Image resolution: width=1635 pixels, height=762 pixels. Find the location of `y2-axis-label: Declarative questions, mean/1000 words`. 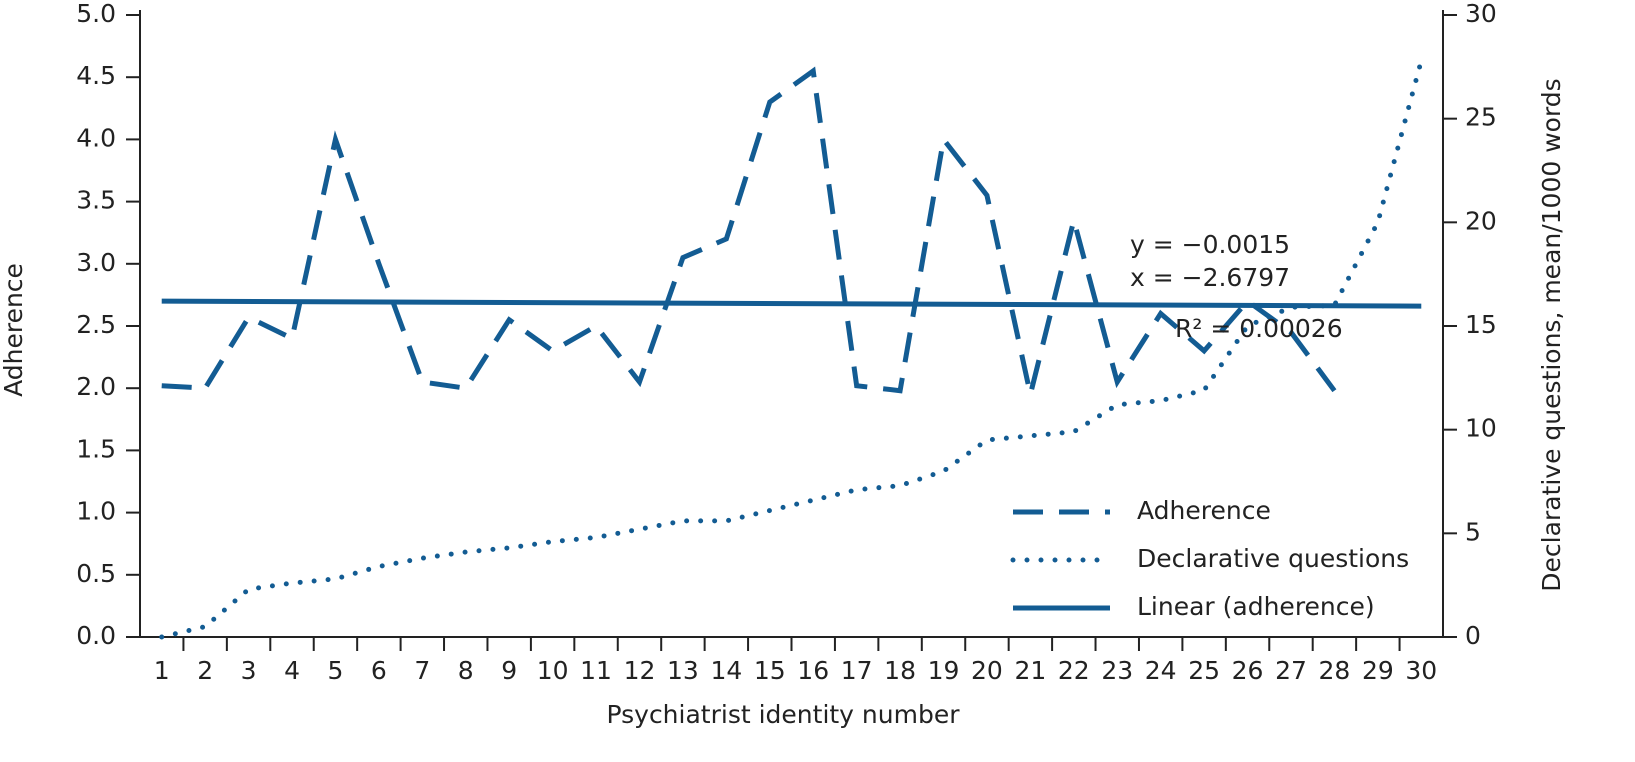

y2-axis-label: Declarative questions, mean/1000 words is located at coordinates (1551, 334).